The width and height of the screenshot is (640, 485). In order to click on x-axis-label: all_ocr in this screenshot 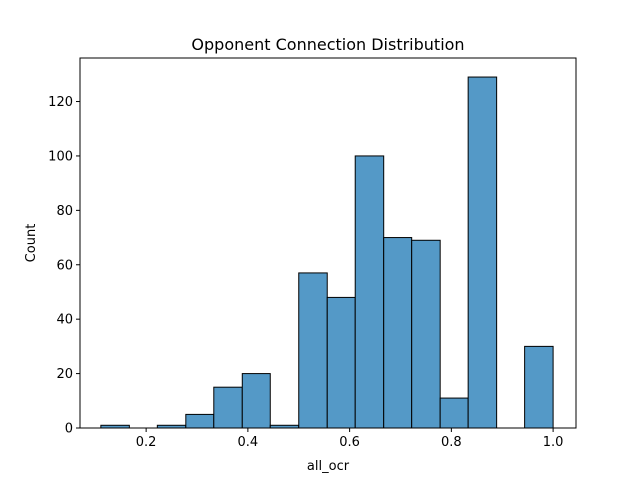, I will do `click(328, 466)`.